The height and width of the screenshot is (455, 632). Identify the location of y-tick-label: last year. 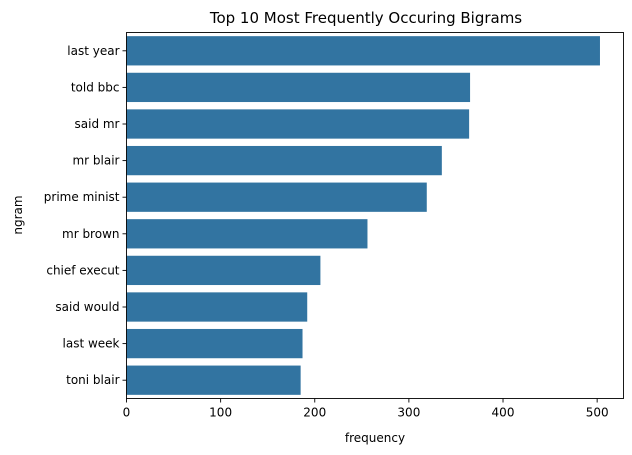
(93, 51).